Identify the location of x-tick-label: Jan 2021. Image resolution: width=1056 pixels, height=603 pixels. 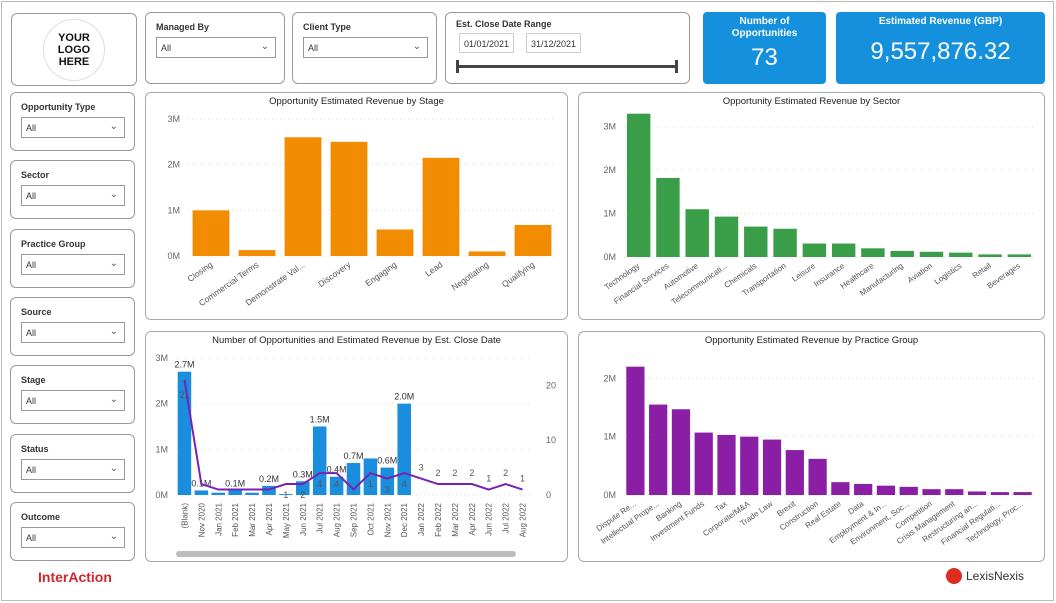
(218, 518).